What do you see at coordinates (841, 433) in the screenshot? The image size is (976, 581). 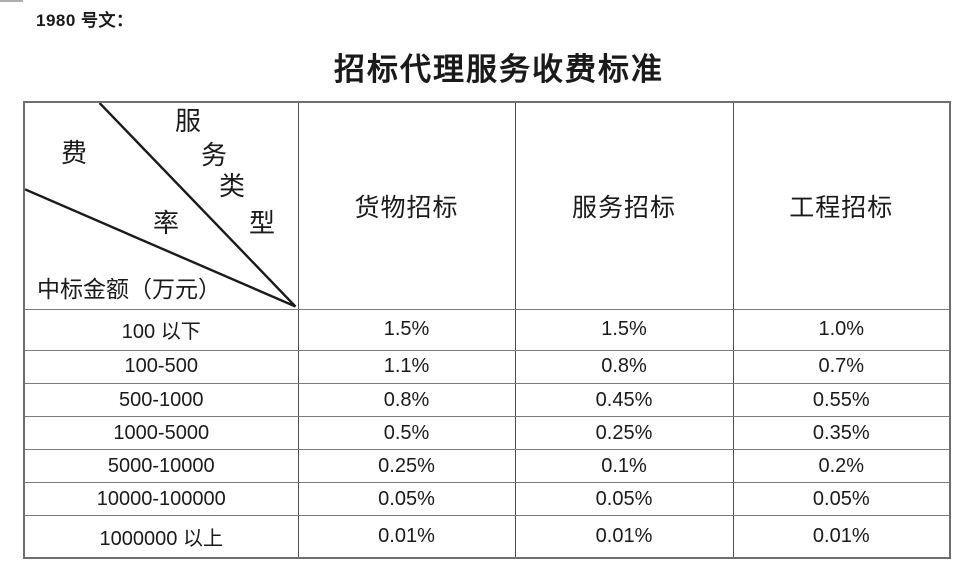 I see `fee-value-cell: 0.35%` at bounding box center [841, 433].